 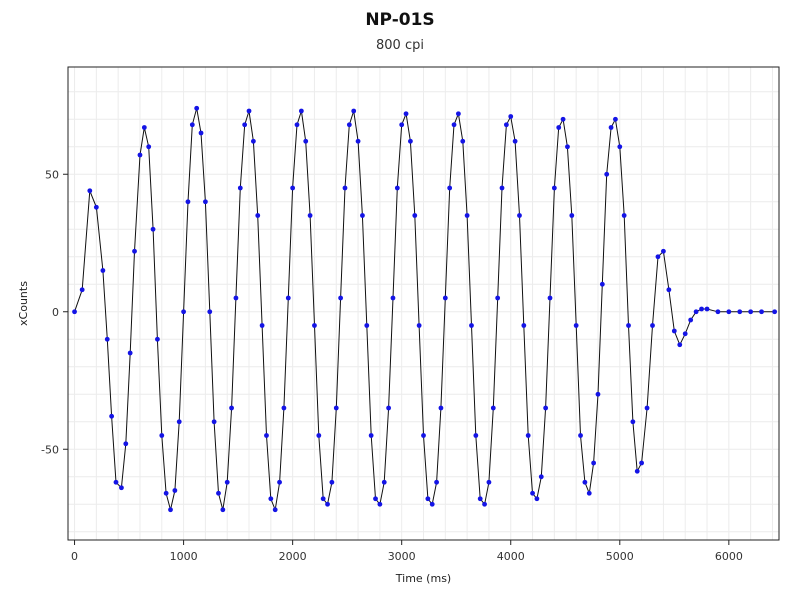 What do you see at coordinates (423, 578) in the screenshot?
I see `x-axis-label: Time (ms)` at bounding box center [423, 578].